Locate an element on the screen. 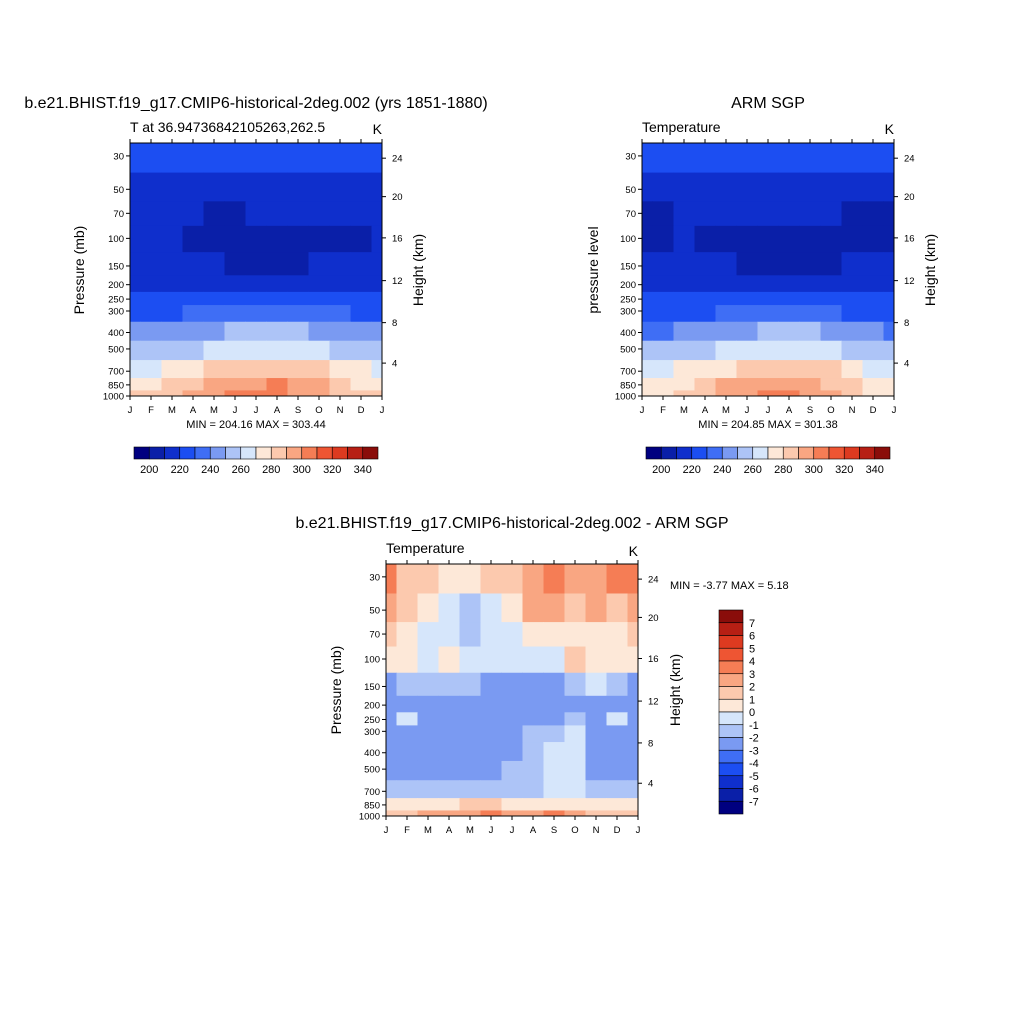 The image size is (1024, 1024). panel-obs-x-tick-label: S is located at coordinates (810, 410).